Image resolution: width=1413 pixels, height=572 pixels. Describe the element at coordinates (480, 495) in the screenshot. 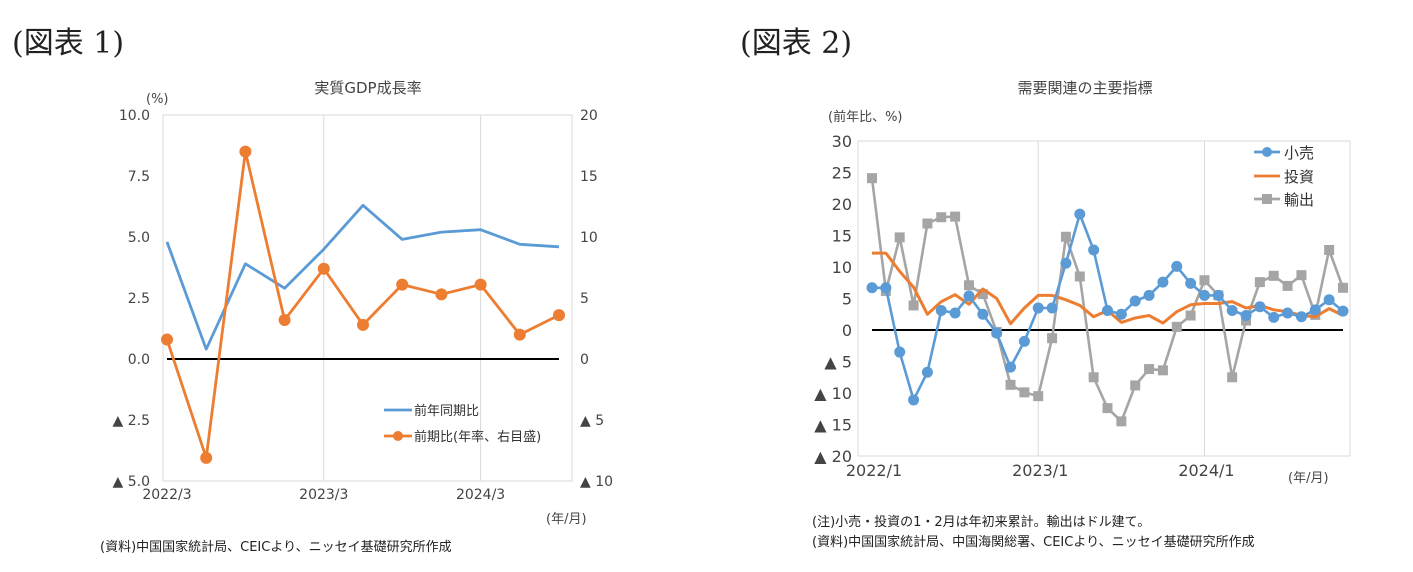

I see `chart1-x-tick-label: 2024/3` at that location.